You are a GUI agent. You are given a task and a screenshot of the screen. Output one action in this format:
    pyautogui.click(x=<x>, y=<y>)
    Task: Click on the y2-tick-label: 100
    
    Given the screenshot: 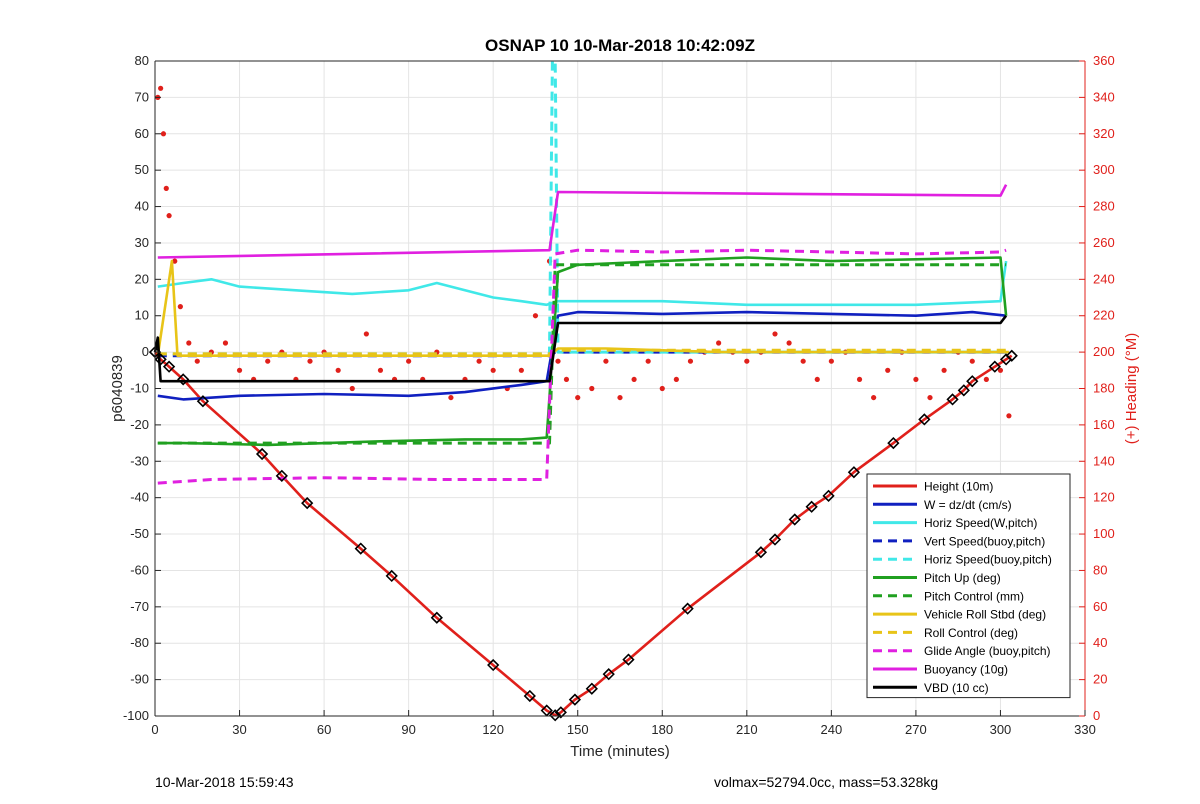 What is the action you would take?
    pyautogui.click(x=1104, y=533)
    